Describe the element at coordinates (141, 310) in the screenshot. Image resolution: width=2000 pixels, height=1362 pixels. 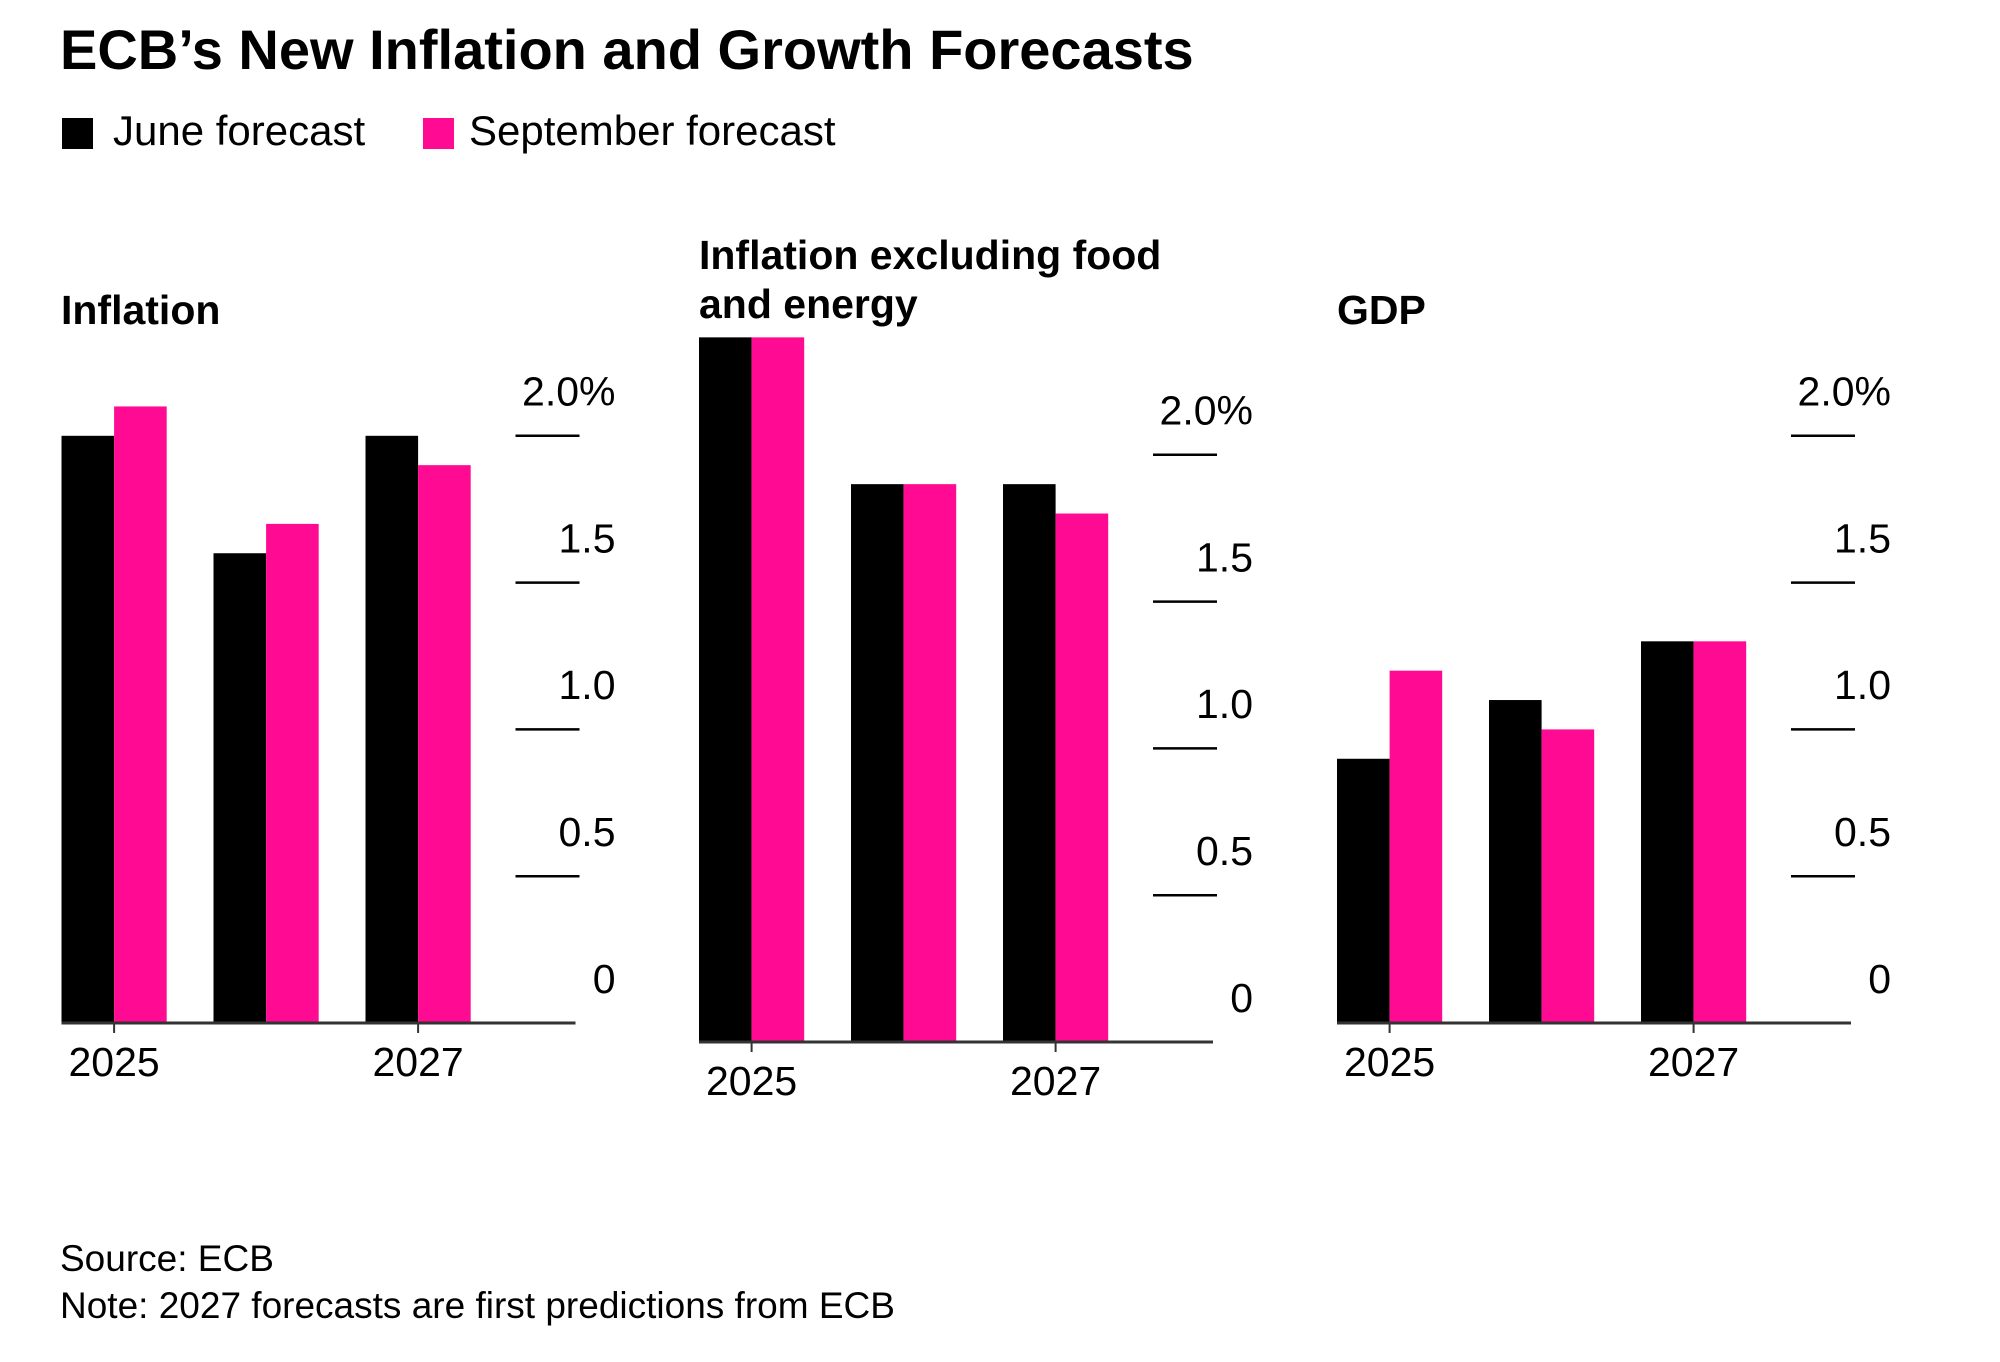
I see `panel-title: Inflation` at that location.